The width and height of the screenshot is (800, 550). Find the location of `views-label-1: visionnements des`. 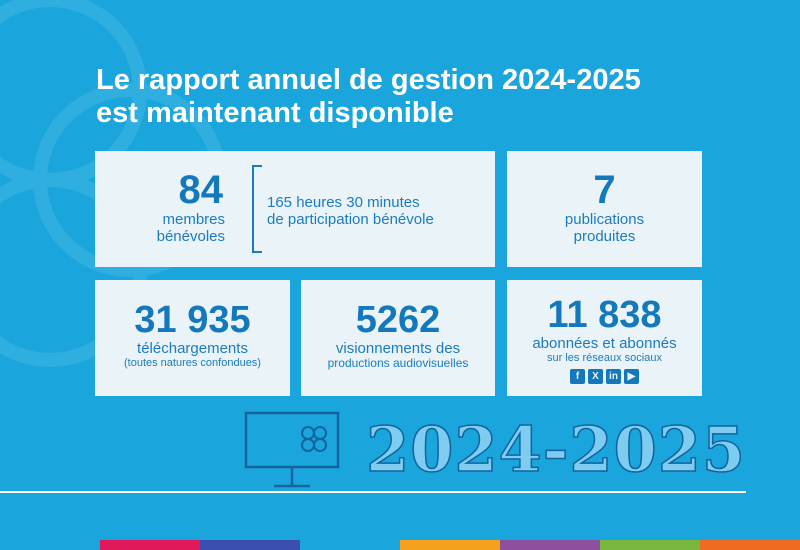

views-label-1: visionnements des is located at coordinates (398, 348).